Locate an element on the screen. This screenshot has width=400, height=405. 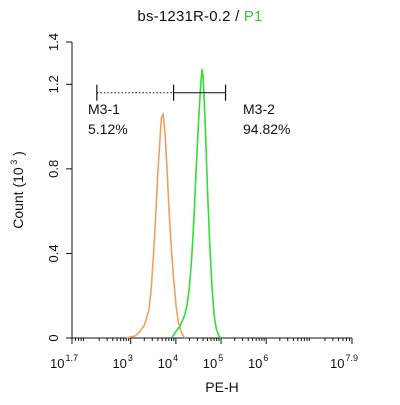
orange-histogram-line is located at coordinates (156, 226).